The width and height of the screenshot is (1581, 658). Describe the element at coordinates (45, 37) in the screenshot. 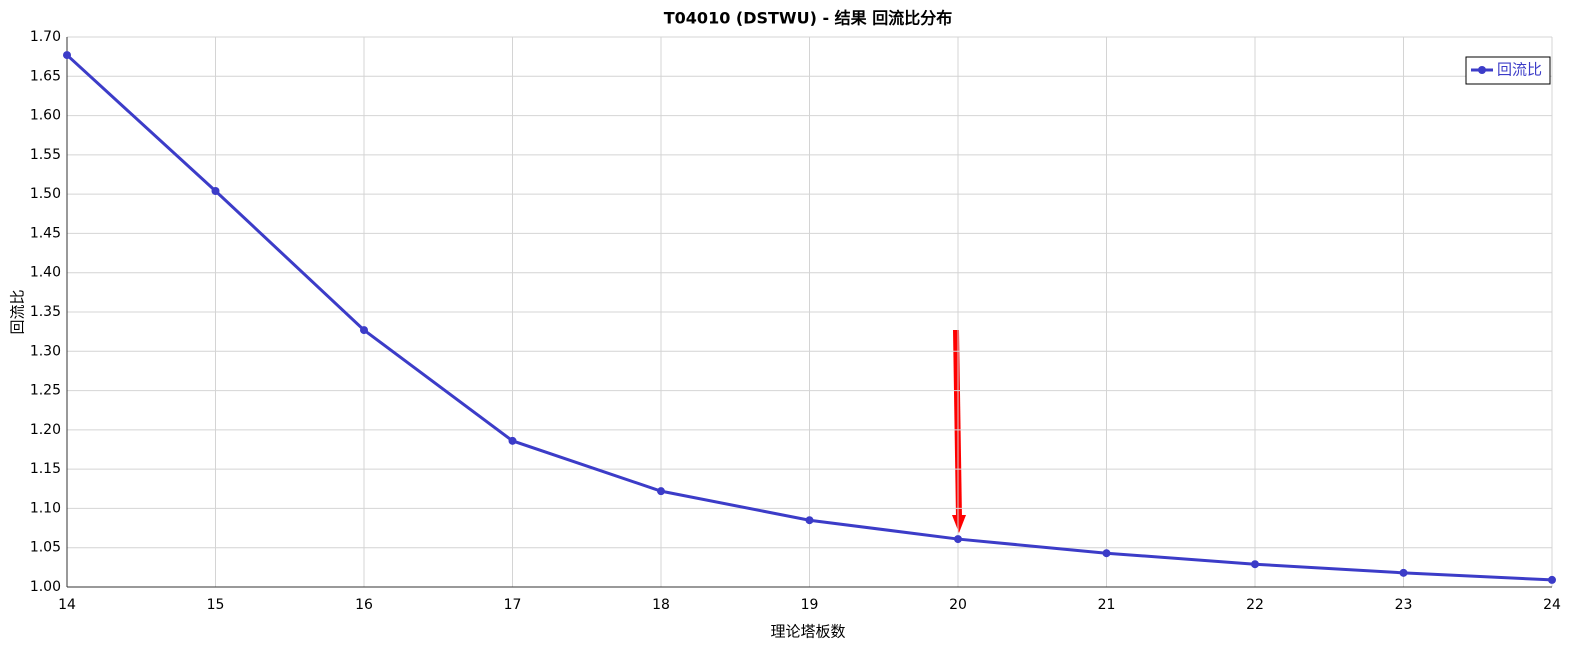

I see `y-tick-label: 1.70` at that location.